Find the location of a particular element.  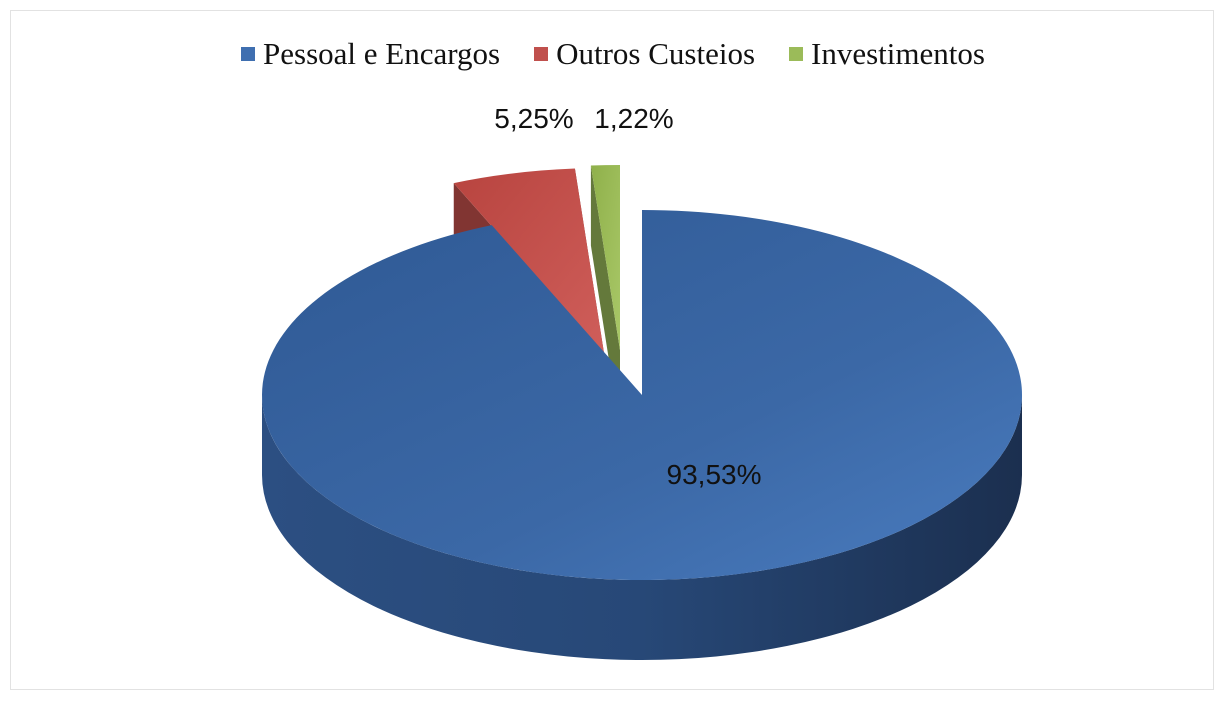

legend-label-pessoal-encargos: Pessoal e Encargos is located at coordinates (382, 53).